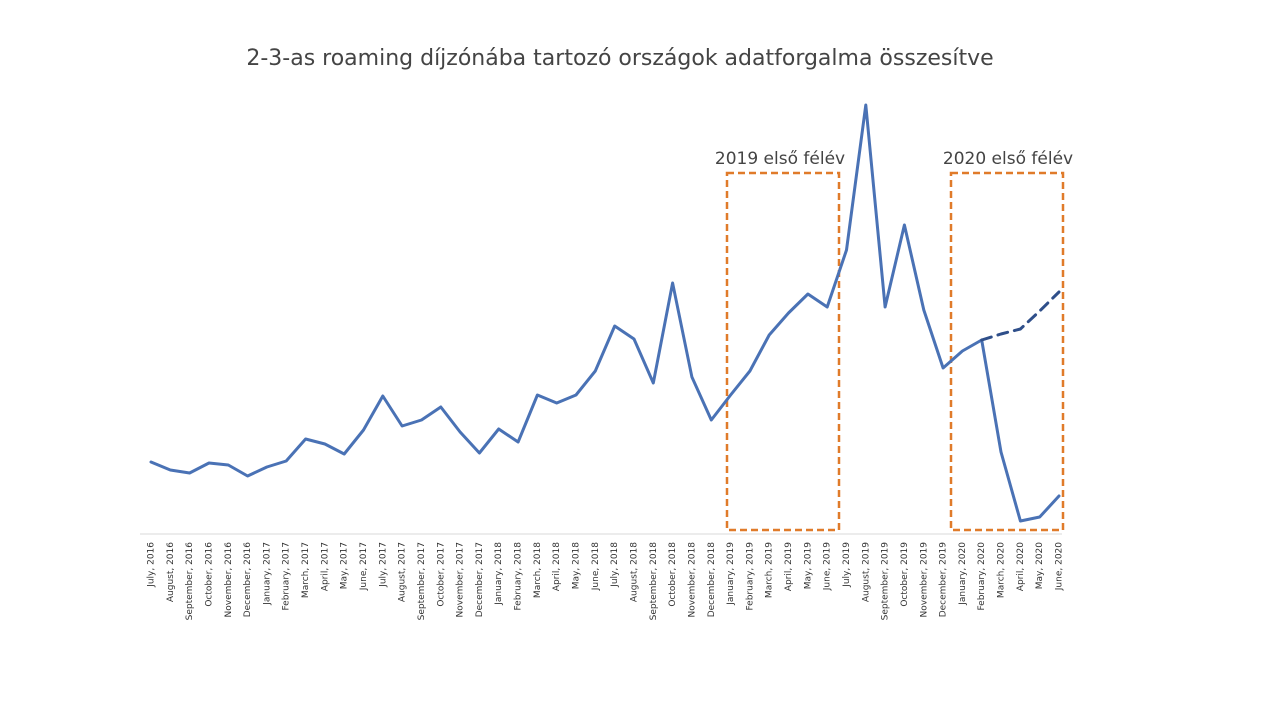 Image resolution: width=1280 pixels, height=720 pixels. I want to click on x-tick-label: February, 2020, so click(982, 576).